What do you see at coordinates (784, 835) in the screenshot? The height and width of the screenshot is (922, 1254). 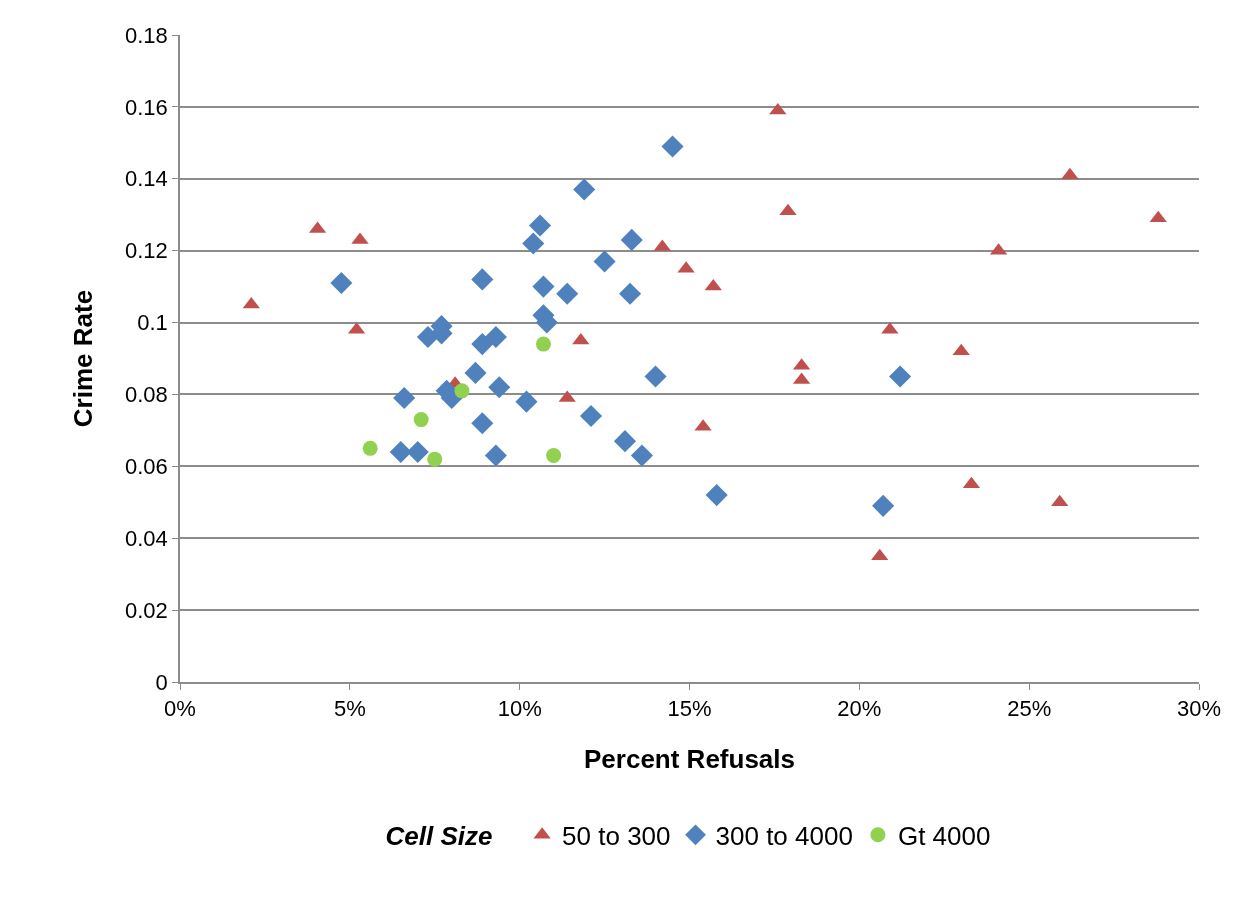 I see `legend-label: 300 to 4000` at bounding box center [784, 835].